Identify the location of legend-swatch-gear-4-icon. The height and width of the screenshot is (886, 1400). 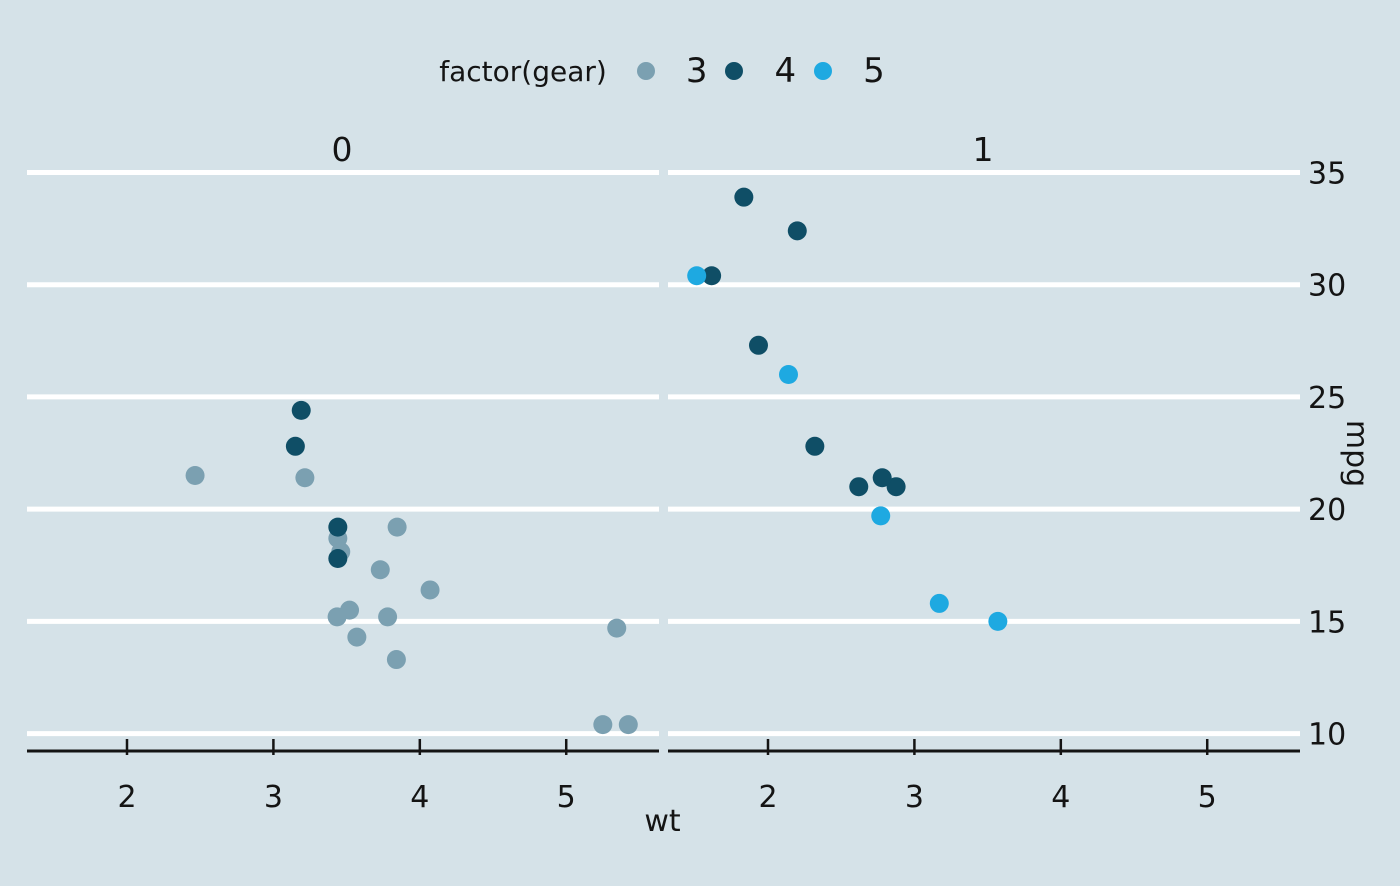
(734, 71).